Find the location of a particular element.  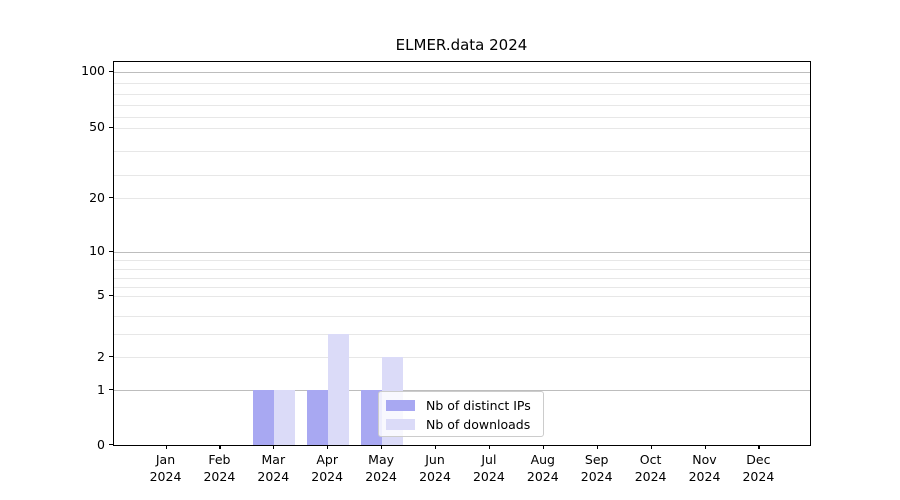

x-tick-month: Jul is located at coordinates (489, 459).